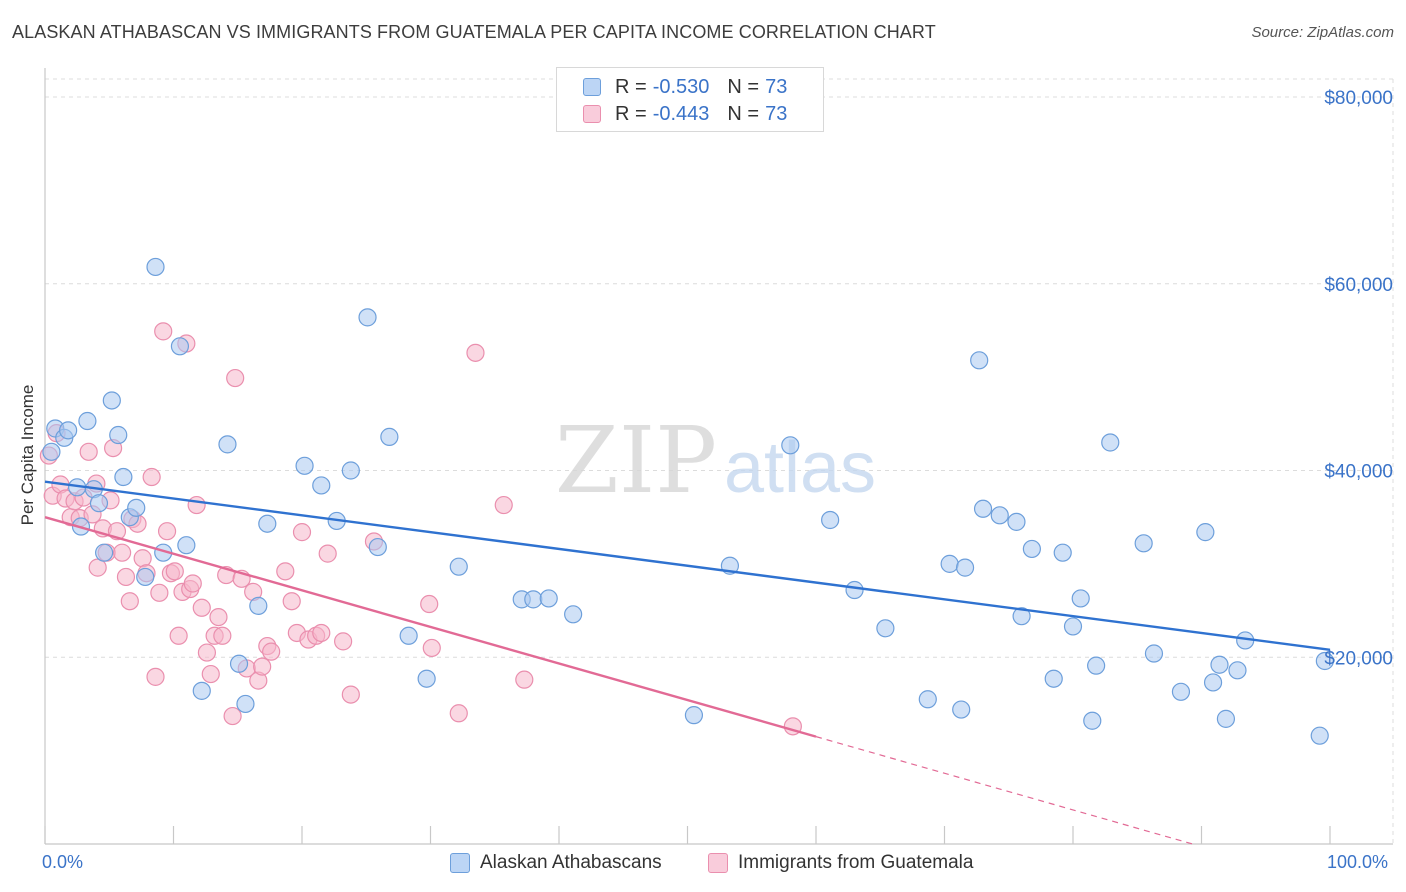 This screenshot has height=892, width=1406. I want to click on y-tick-label: $20,000, so click(1358, 658).